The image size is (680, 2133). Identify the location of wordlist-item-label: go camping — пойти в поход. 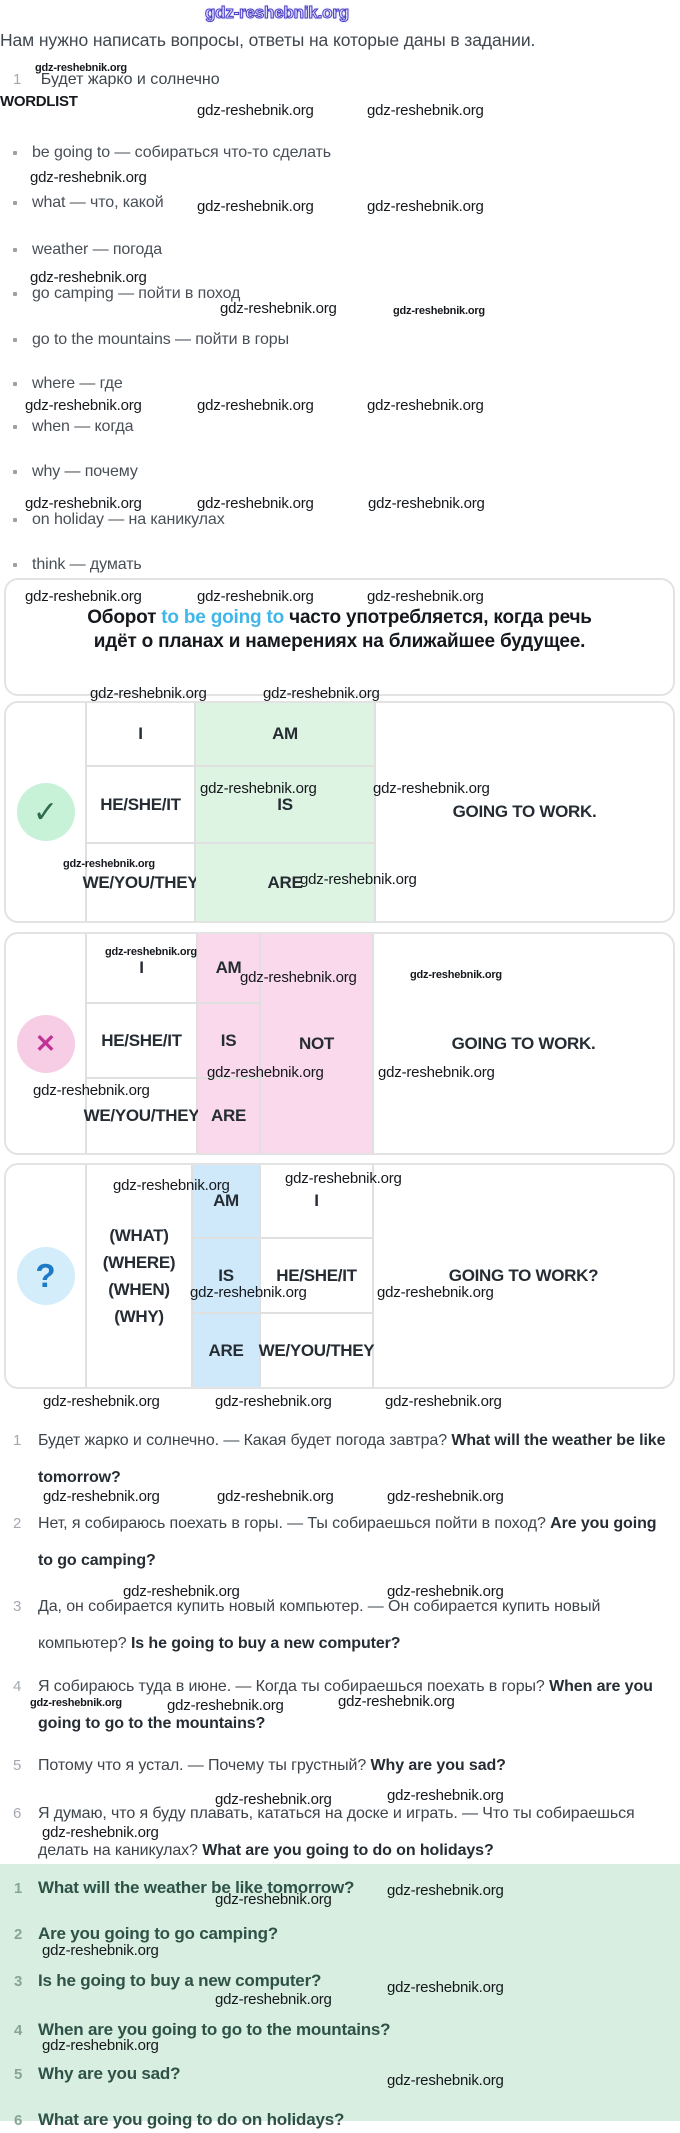
(136, 293).